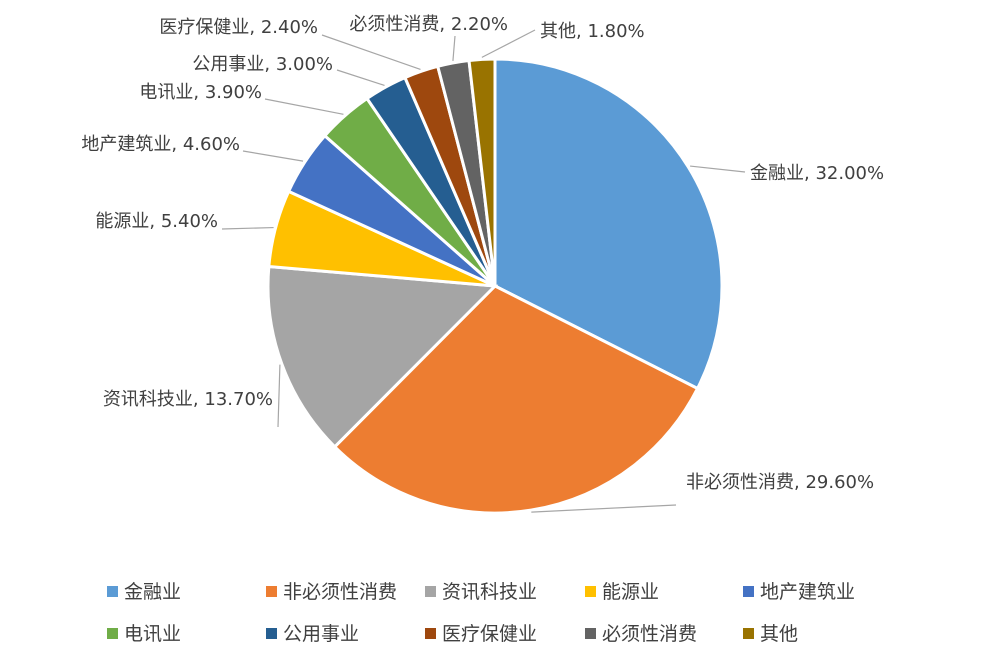 Image resolution: width=990 pixels, height=671 pixels. I want to click on legend-item: 医疗保健业, so click(481, 634).